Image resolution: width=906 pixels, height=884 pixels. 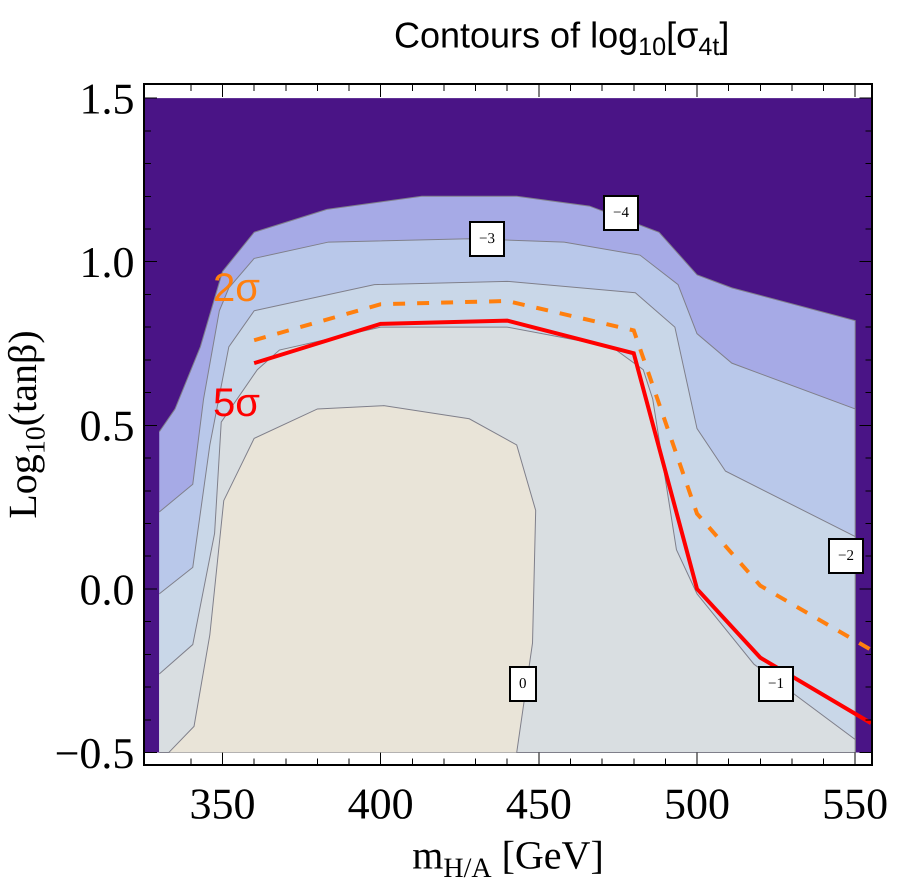 I want to click on chart-title: Contours of log$_{10}$[σ$_{4t}$], so click(x=562, y=37).